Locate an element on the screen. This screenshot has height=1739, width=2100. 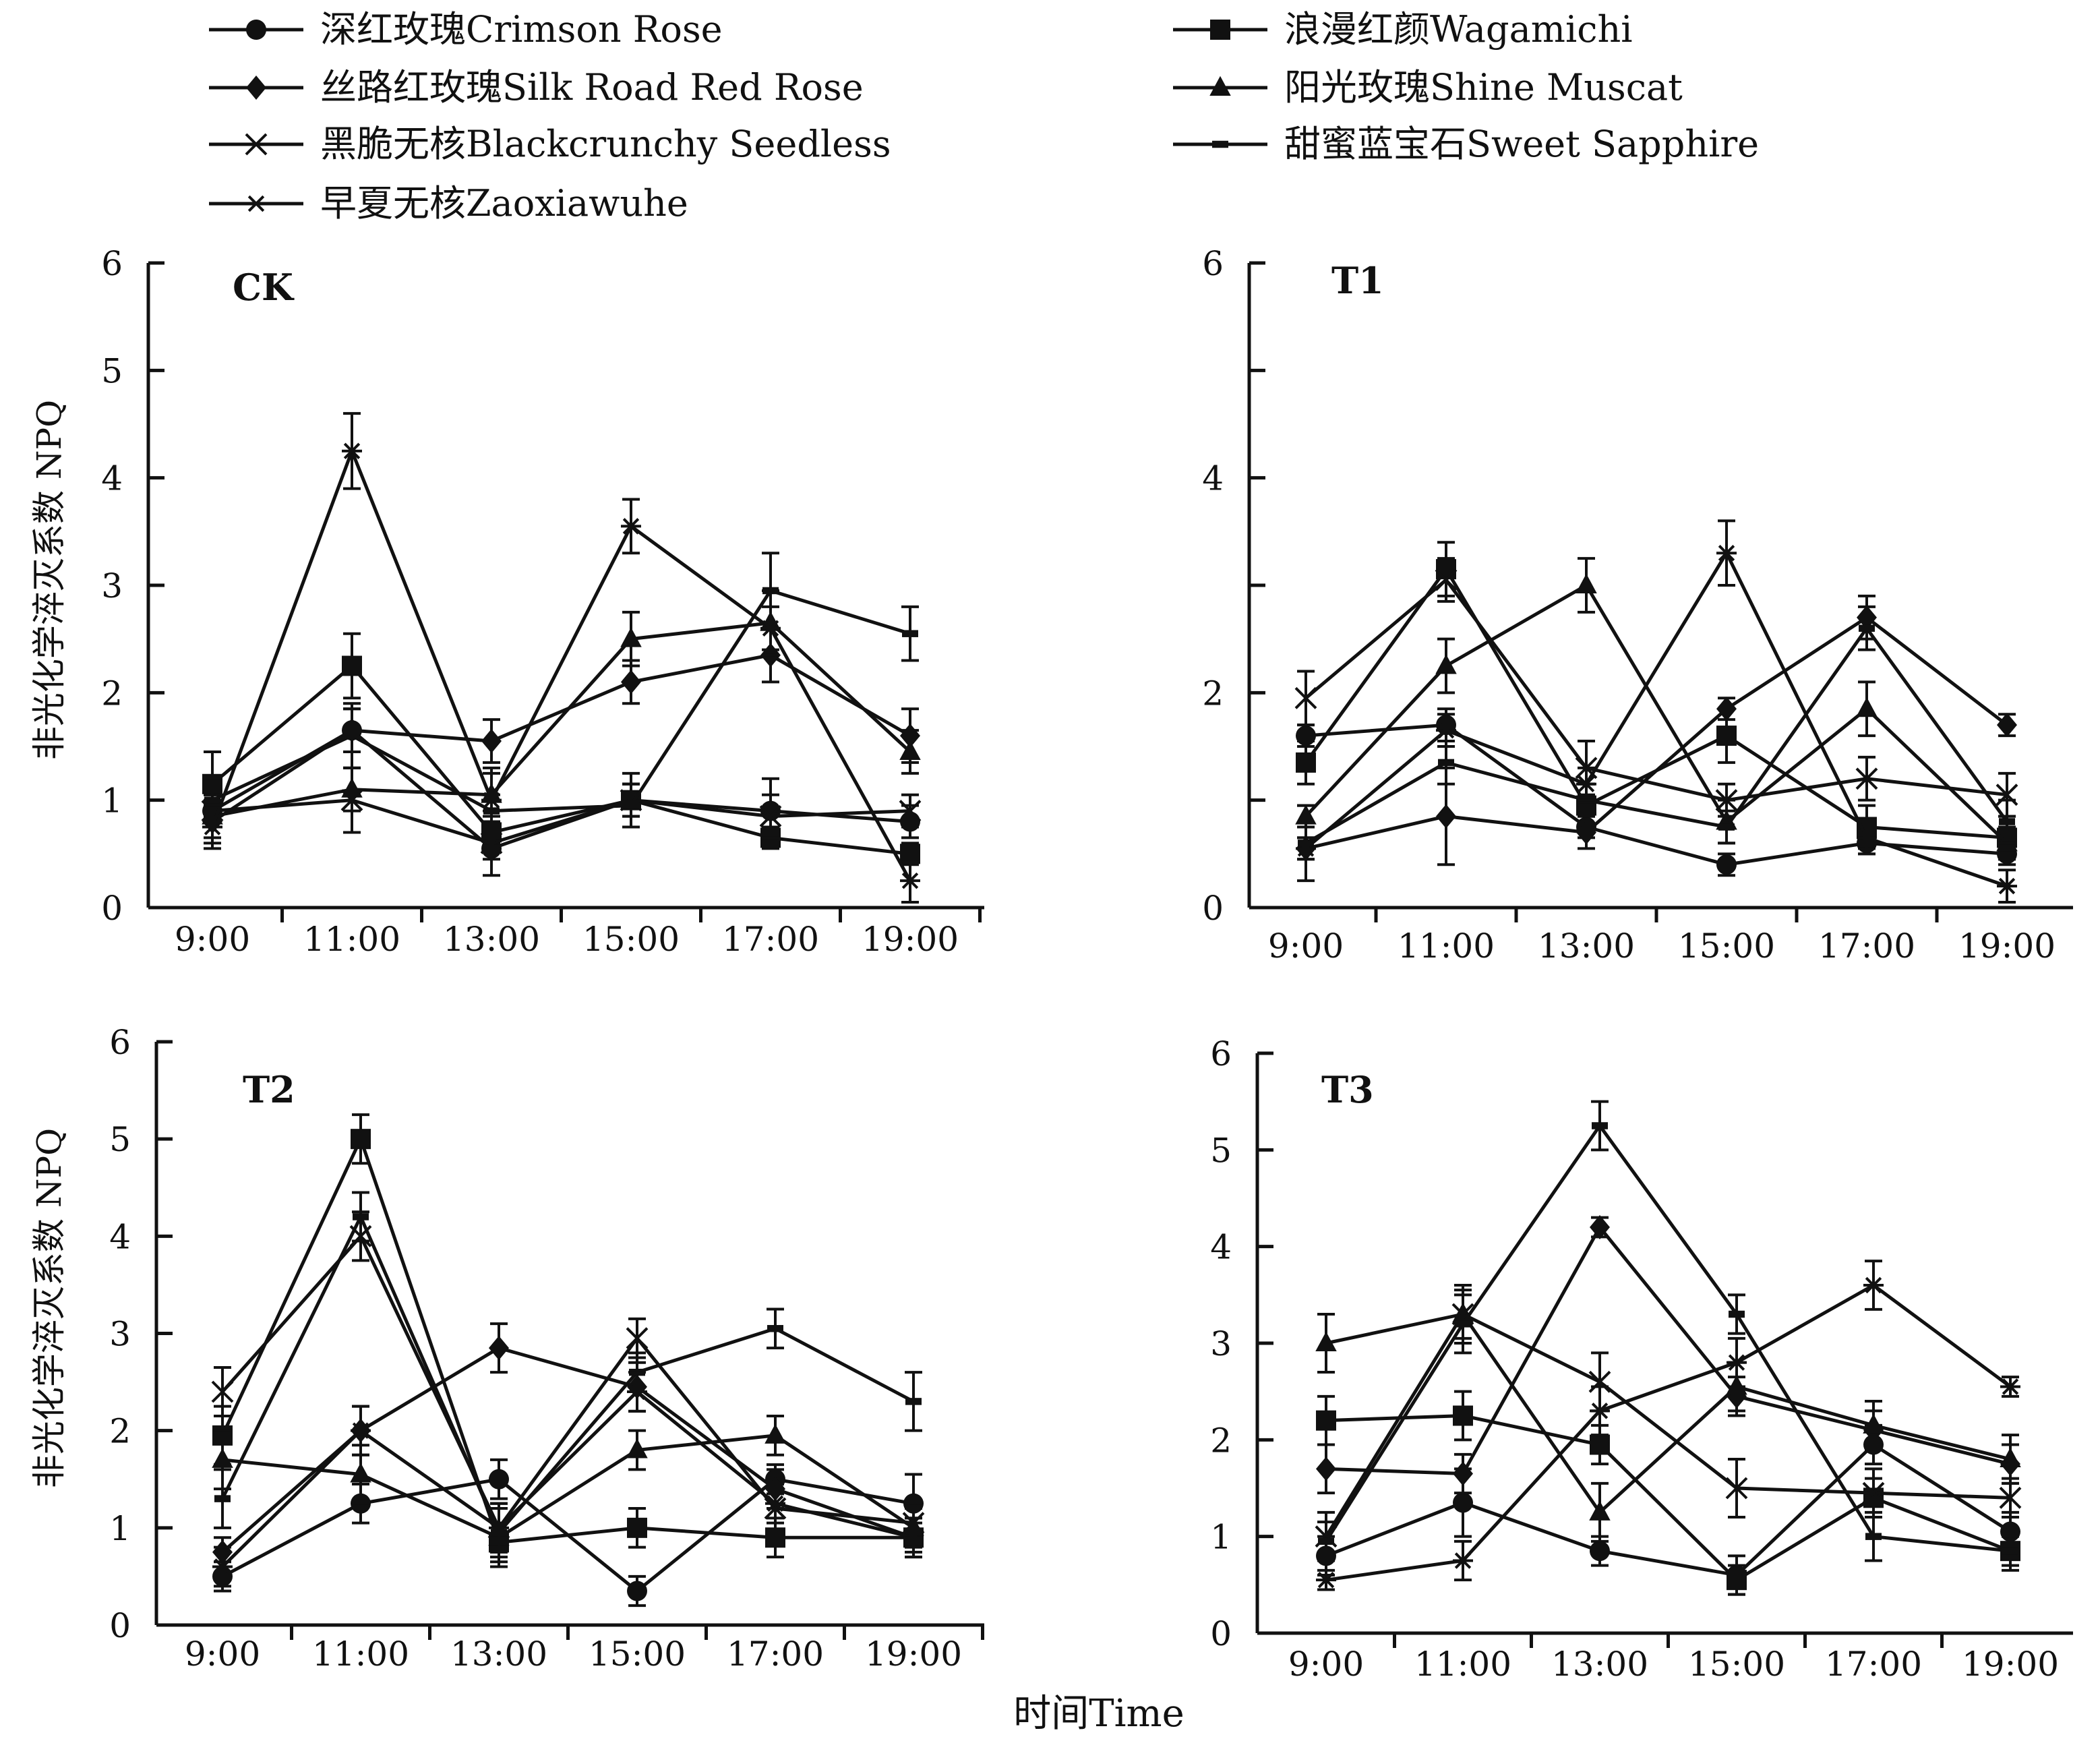
y-tick-label: 5 is located at coordinates (112, 370).